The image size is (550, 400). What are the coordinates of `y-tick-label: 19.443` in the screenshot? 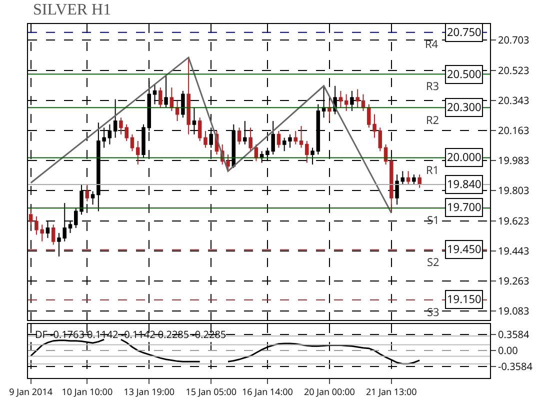 It's located at (514, 250).